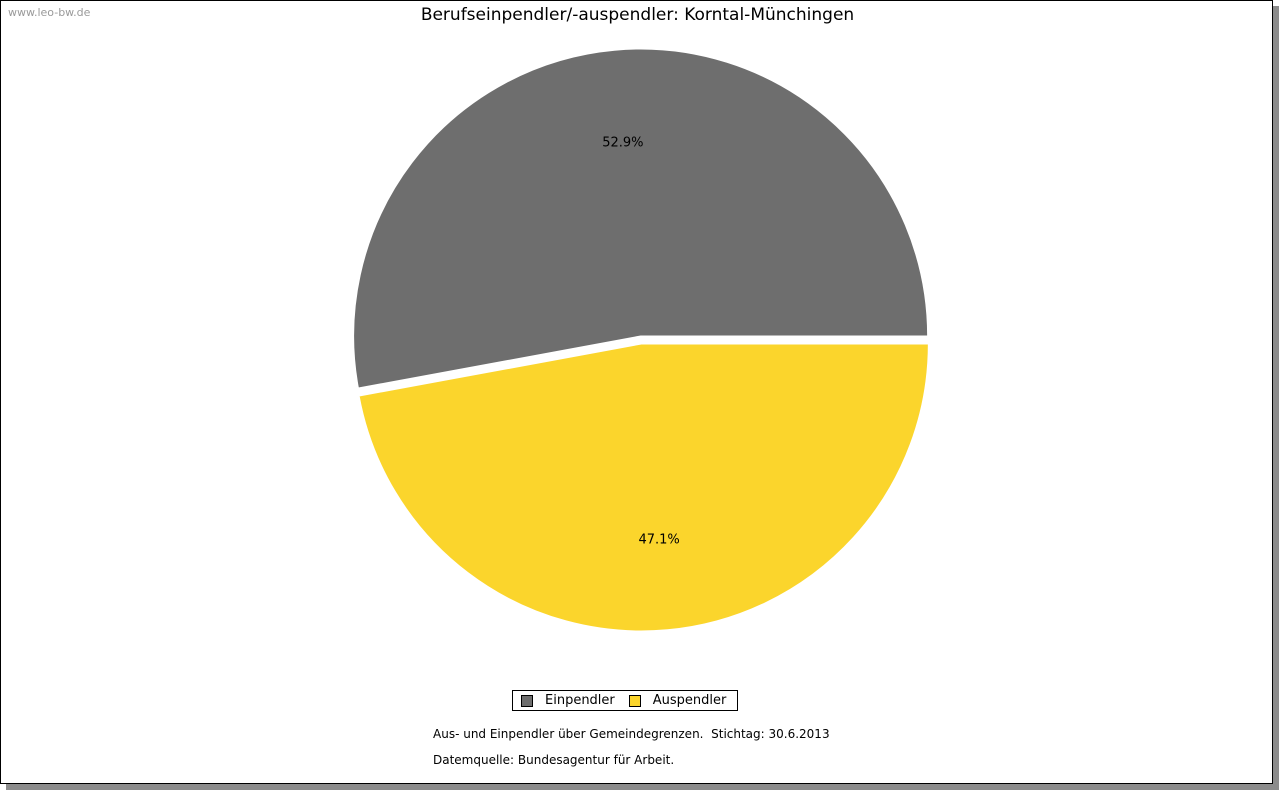 This screenshot has width=1280, height=791. What do you see at coordinates (527, 700) in the screenshot?
I see `legend-swatch-einpendler` at bounding box center [527, 700].